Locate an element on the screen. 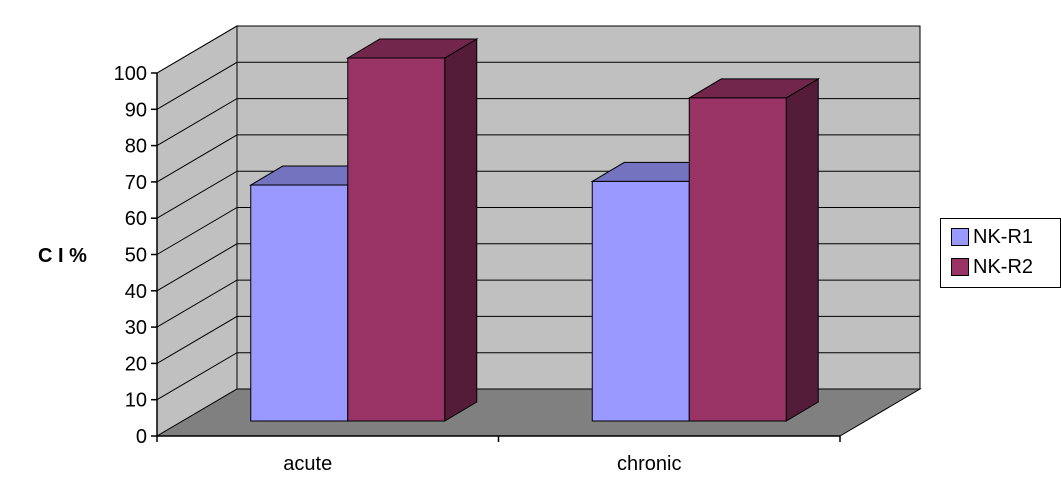 This screenshot has height=477, width=1061. legend-swatch-nk-r1 is located at coordinates (960, 237).